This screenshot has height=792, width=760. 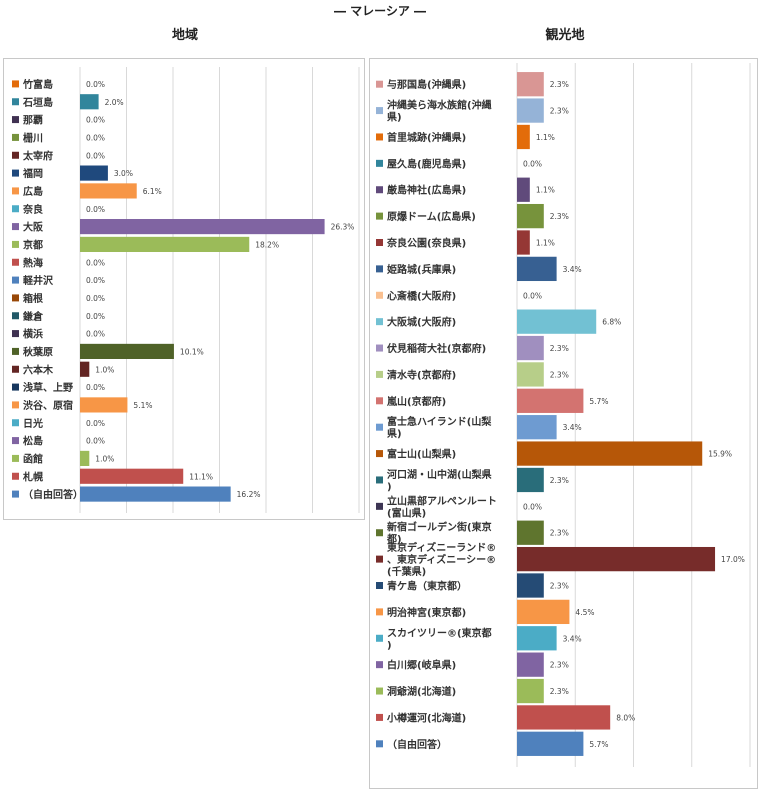 What do you see at coordinates (38, 351) in the screenshot?
I see `legend-label: 秋葉原` at bounding box center [38, 351].